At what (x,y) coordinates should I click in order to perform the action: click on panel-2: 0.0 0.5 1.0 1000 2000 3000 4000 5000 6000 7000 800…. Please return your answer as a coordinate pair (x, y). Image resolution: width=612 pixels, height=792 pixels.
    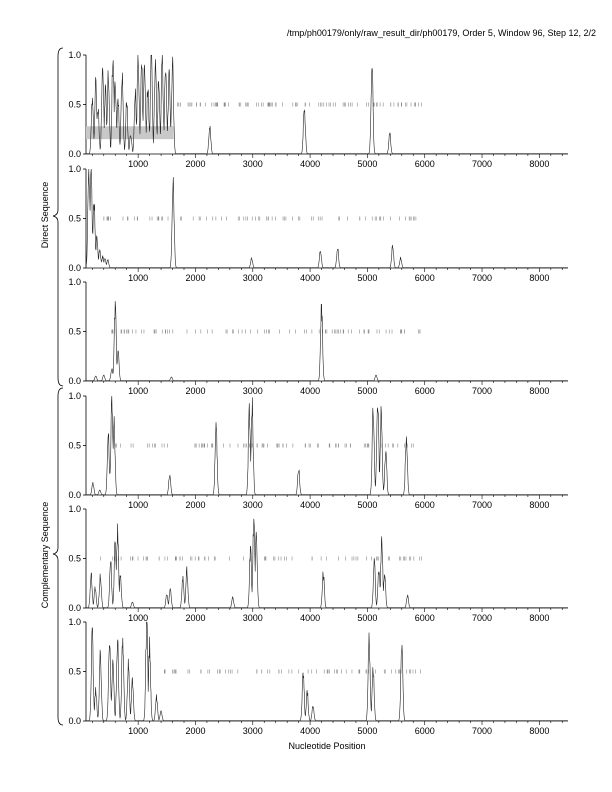
    Looking at the image, I should click on (318, 223).